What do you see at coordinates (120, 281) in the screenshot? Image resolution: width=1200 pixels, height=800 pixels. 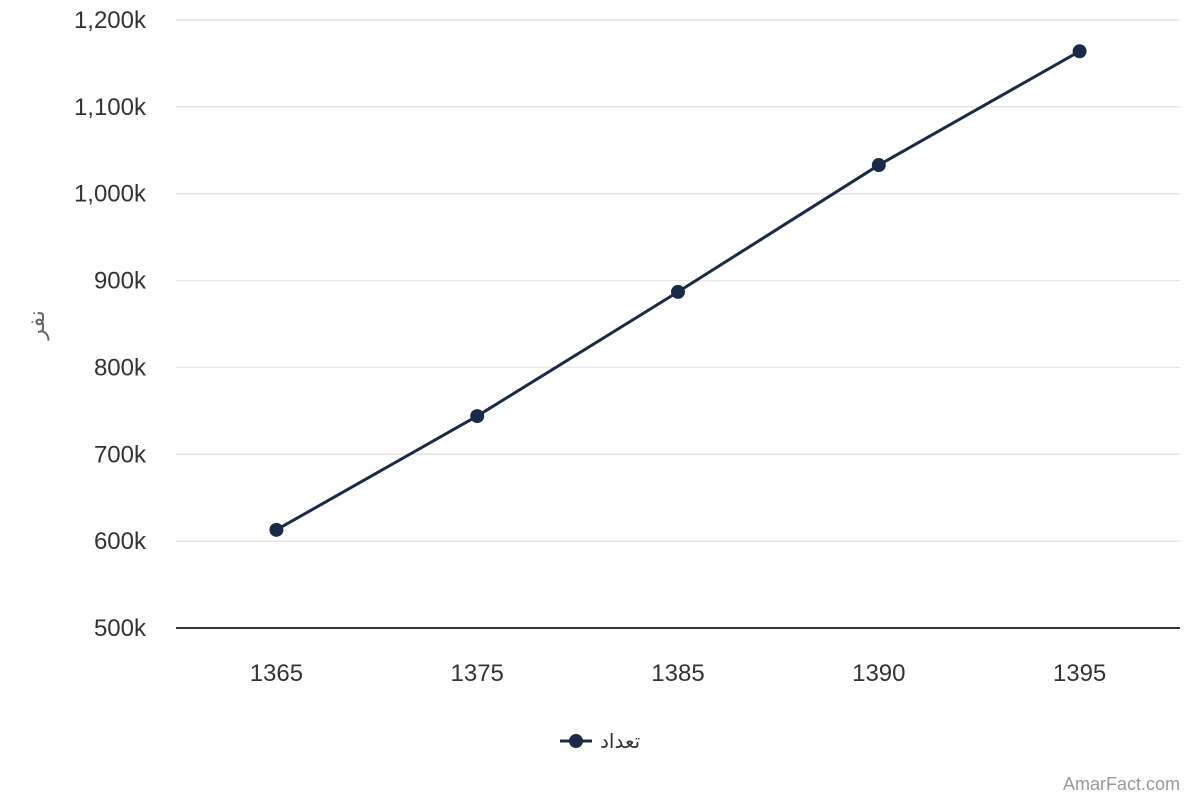 I see `y-tick-label: 900k` at bounding box center [120, 281].